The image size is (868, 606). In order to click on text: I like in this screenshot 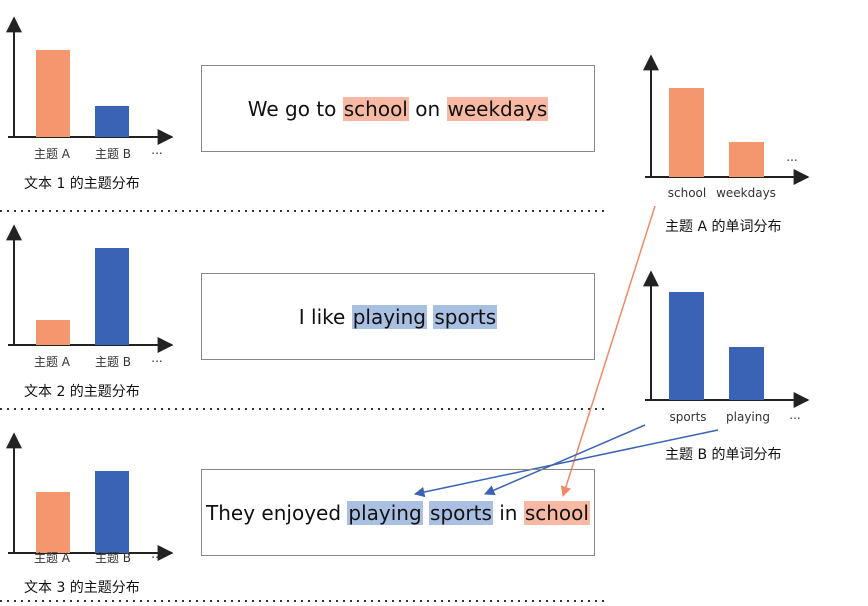, I will do `click(325, 316)`.